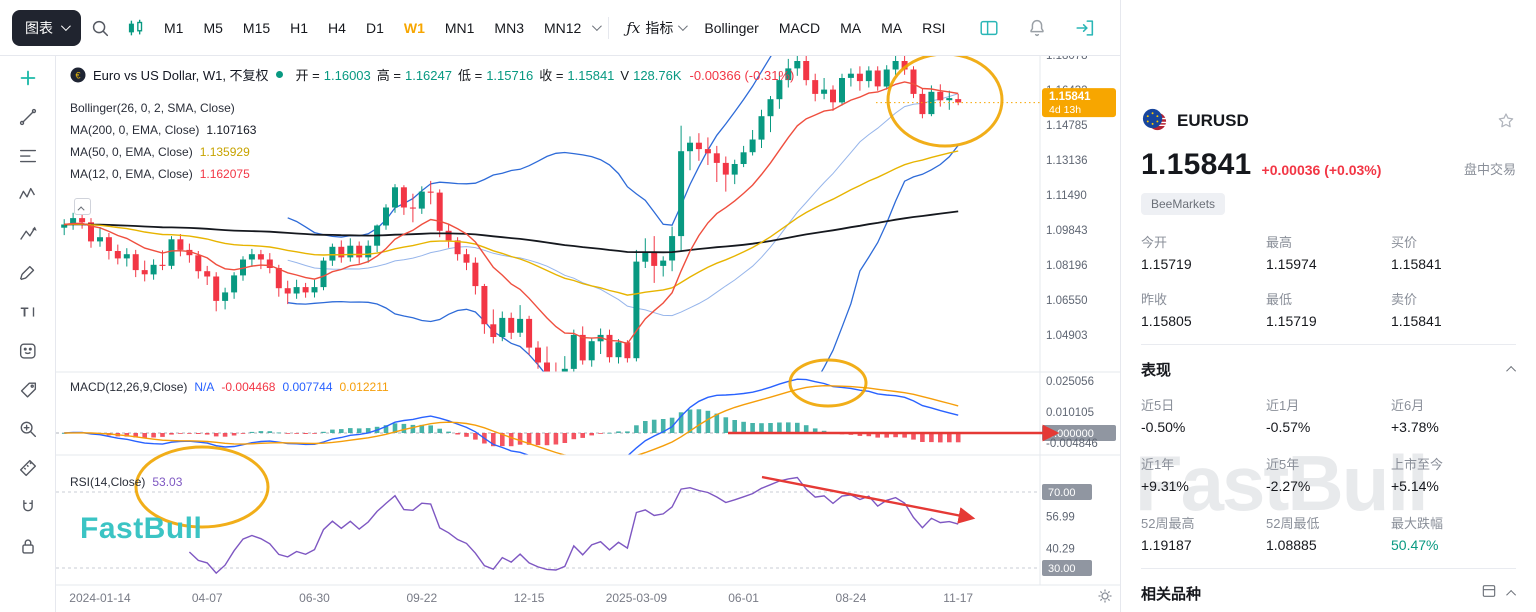  Describe the element at coordinates (126, 482) in the screenshot. I see `rsi-legend: RSI(14,Close) 53.03` at that location.